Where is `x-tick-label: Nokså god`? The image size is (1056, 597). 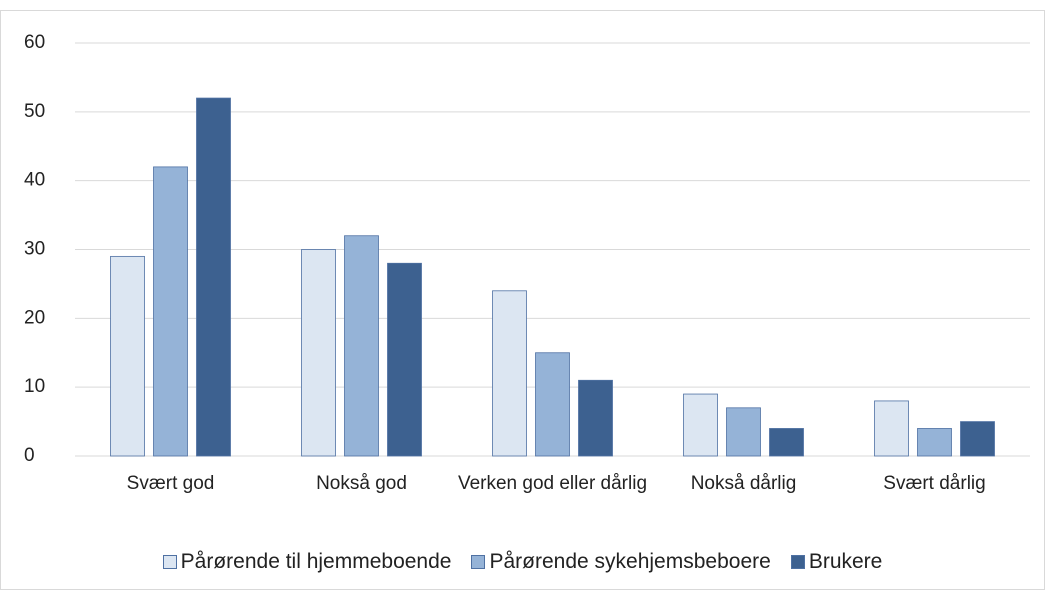
x-tick-label: Nokså god is located at coordinates (361, 483).